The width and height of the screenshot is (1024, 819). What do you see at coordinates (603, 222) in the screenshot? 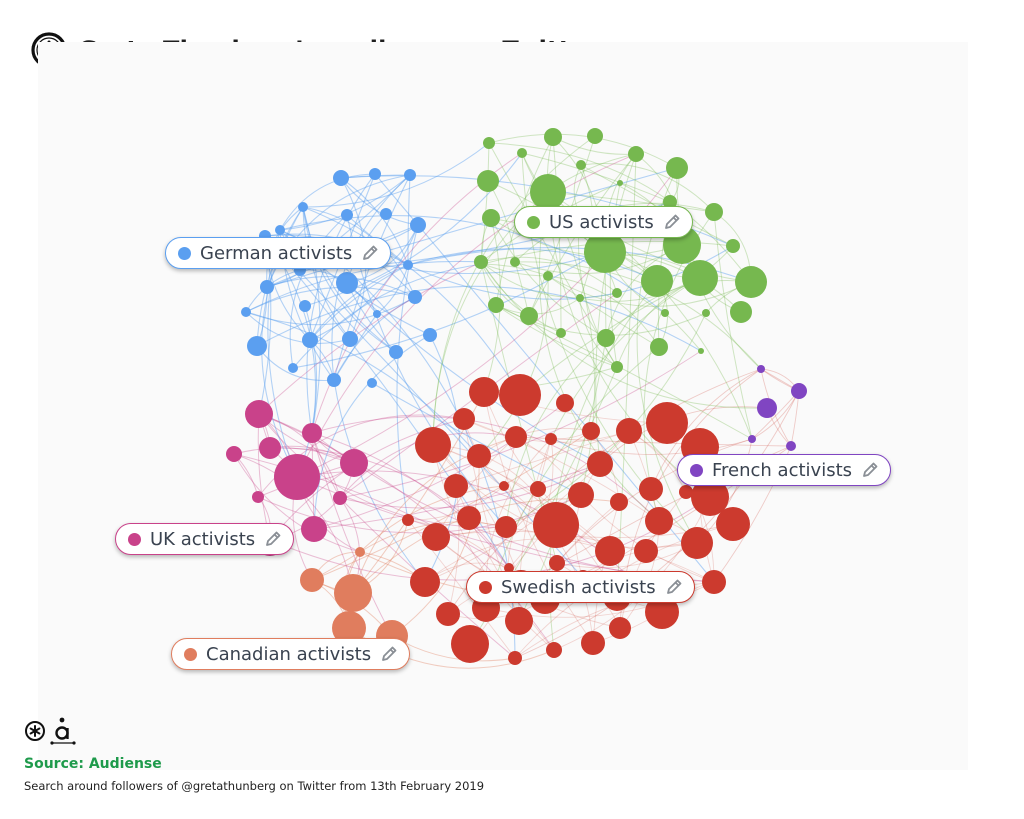
I see `cluster-label-us: US activists` at bounding box center [603, 222].